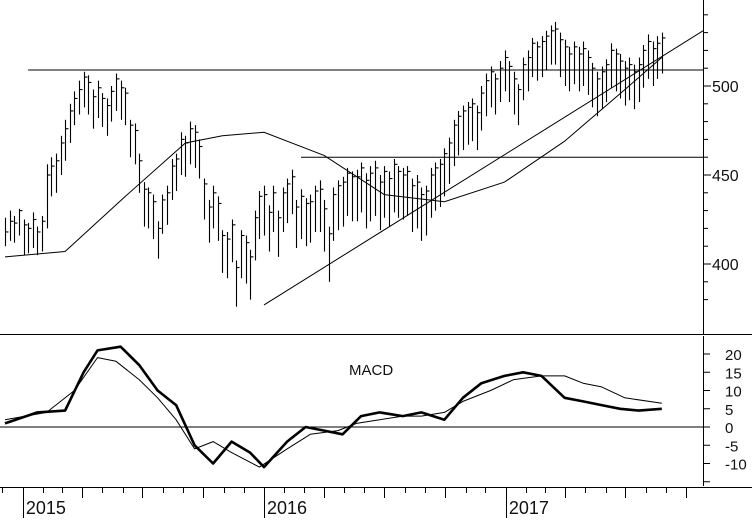  I want to click on price-tick-label: 400, so click(725, 265).